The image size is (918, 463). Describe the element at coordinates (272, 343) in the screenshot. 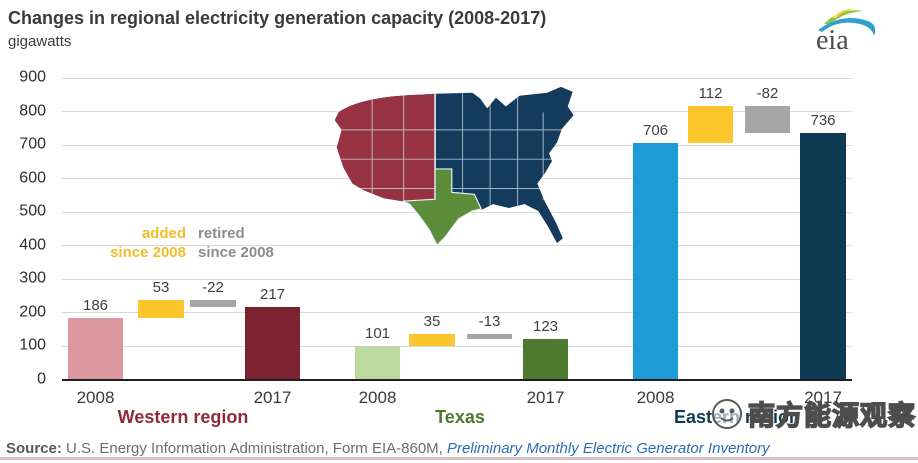

I see `bar-western-region-2017` at that location.